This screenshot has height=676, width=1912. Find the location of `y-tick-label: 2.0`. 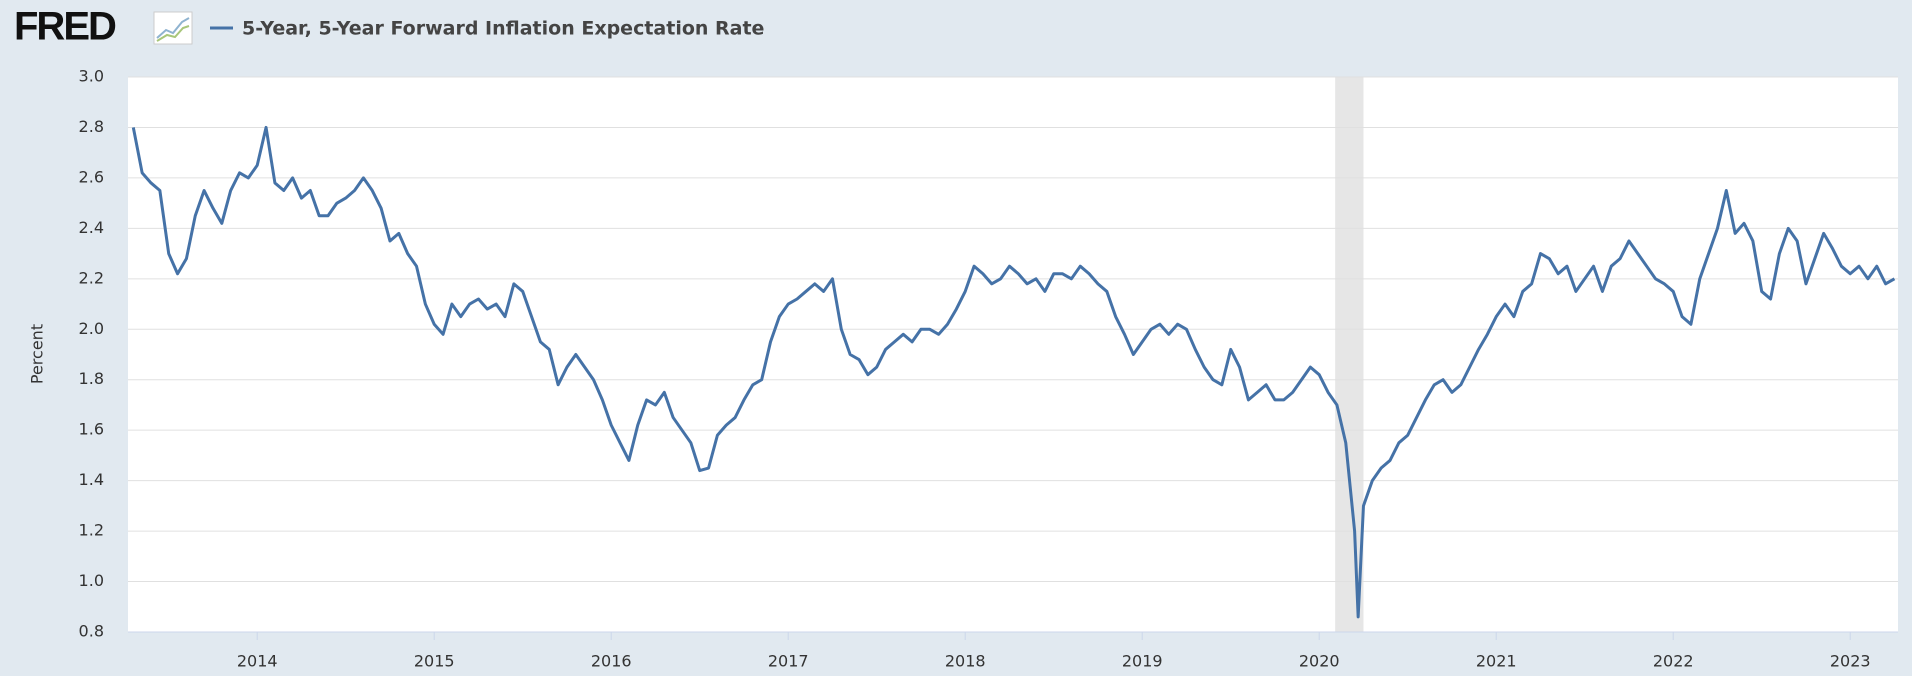

y-tick-label: 2.0 is located at coordinates (91, 328).